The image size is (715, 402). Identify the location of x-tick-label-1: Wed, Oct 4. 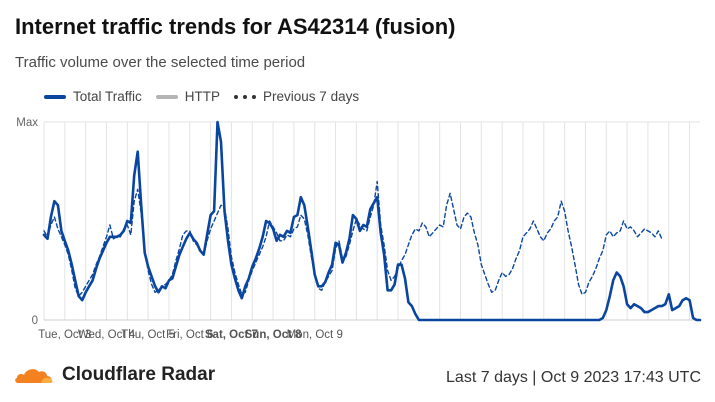
(107, 335).